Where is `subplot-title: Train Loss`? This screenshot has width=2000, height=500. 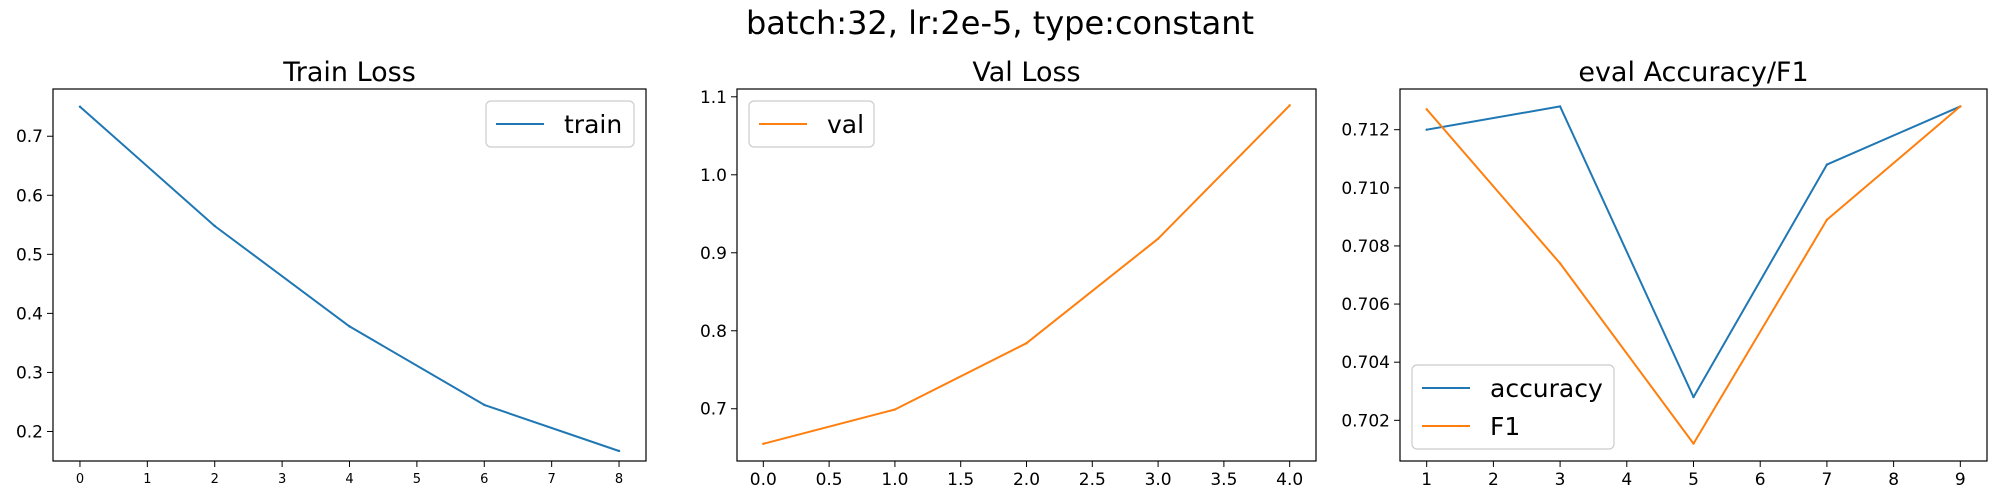 subplot-title: Train Loss is located at coordinates (349, 72).